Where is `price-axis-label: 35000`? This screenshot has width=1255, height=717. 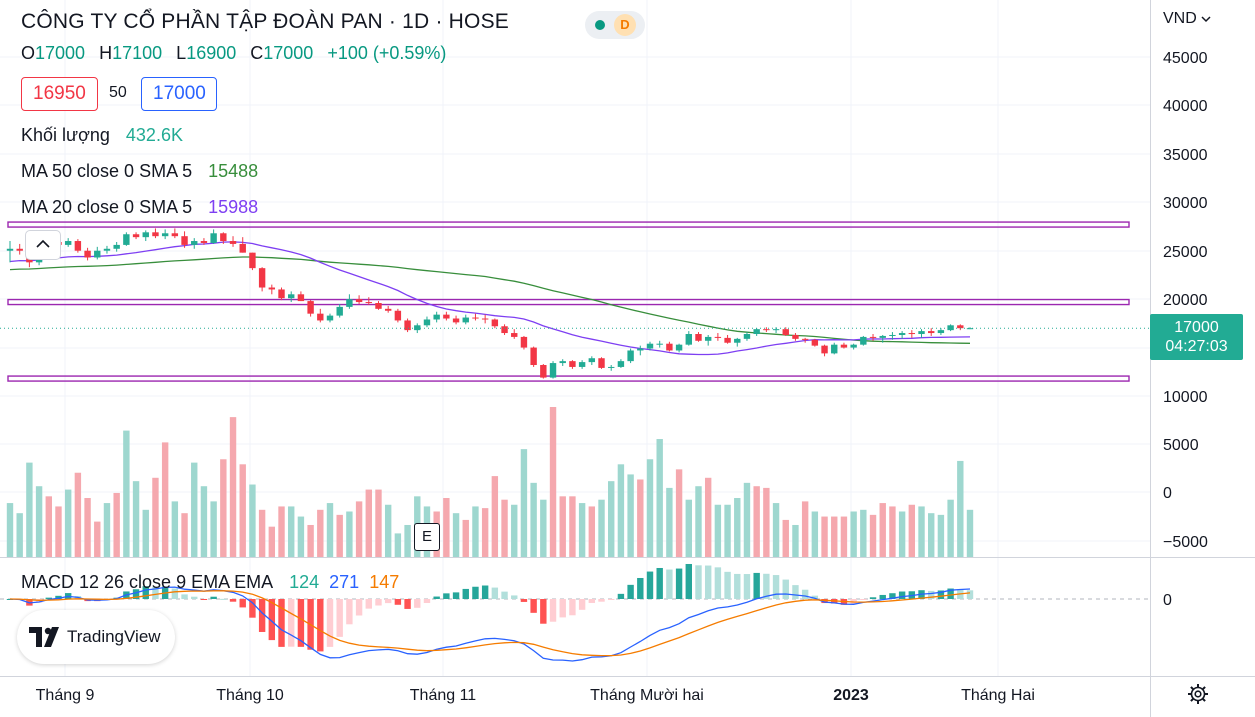
price-axis-label: 35000 is located at coordinates (1185, 155).